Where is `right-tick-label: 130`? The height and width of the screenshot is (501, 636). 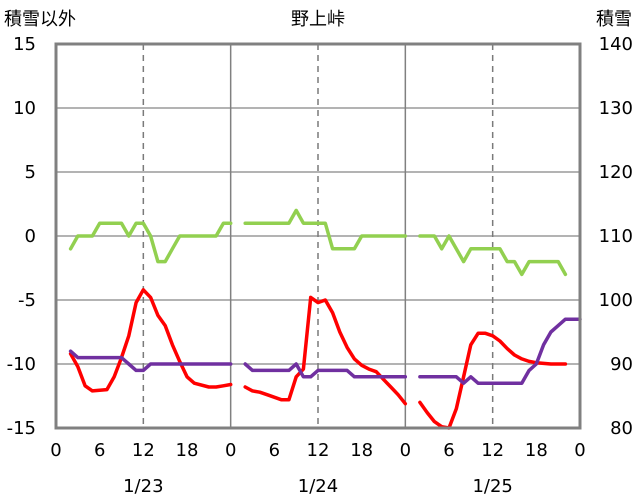
right-tick-label: 130 is located at coordinates (616, 108).